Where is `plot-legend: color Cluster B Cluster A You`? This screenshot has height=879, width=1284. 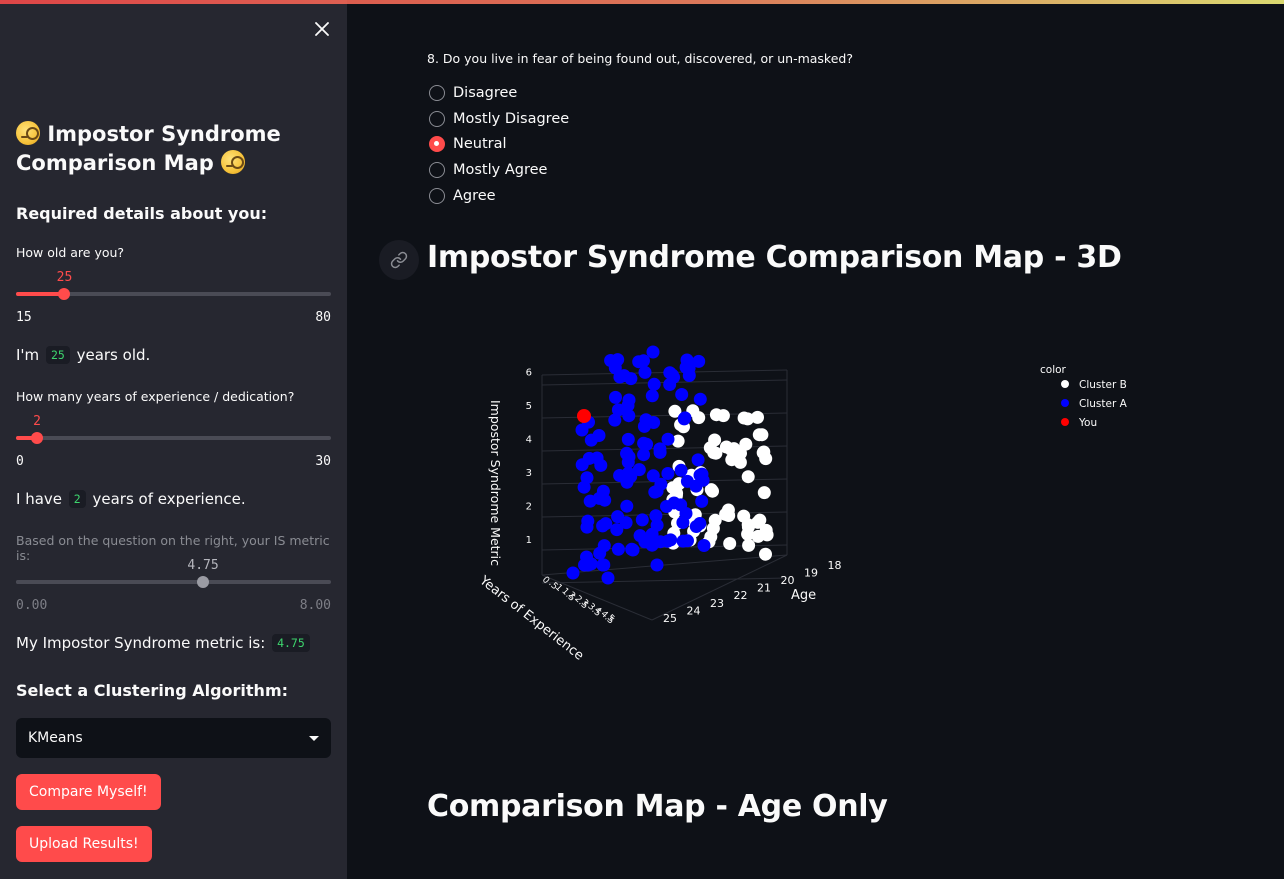
plot-legend: color Cluster B Cluster A You is located at coordinates (1084, 396).